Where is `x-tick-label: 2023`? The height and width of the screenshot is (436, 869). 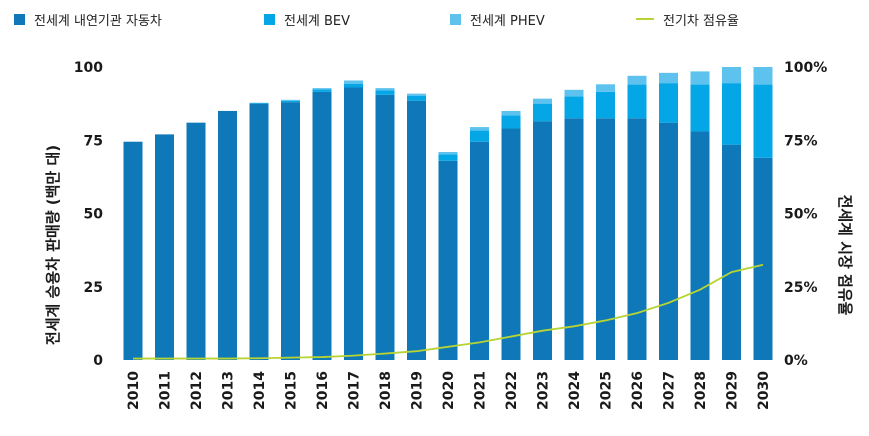 x-tick-label: 2023 is located at coordinates (544, 390).